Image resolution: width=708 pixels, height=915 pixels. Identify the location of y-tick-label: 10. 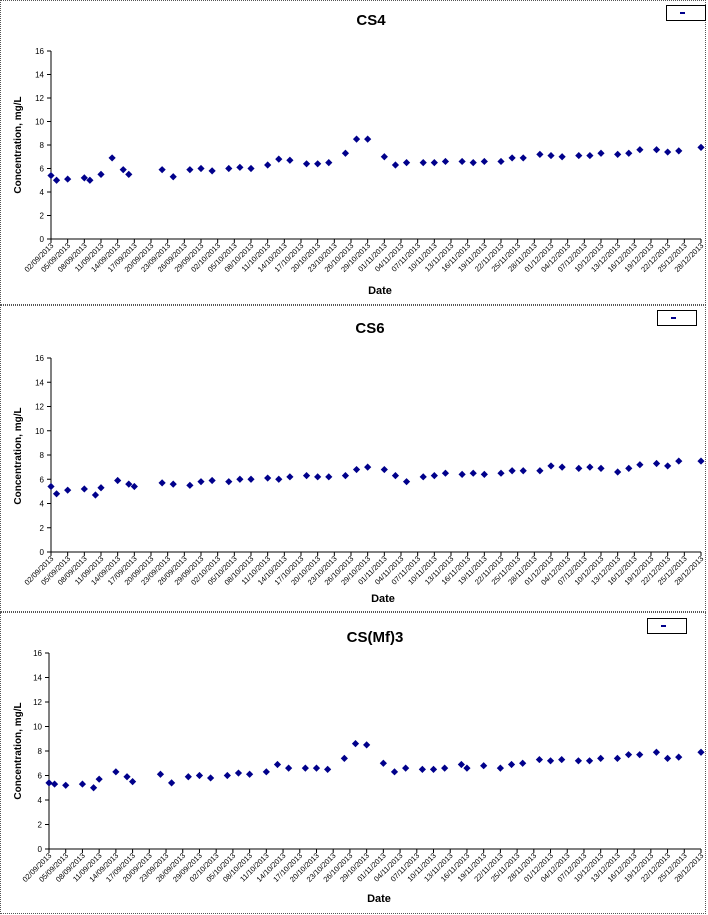
(39, 122).